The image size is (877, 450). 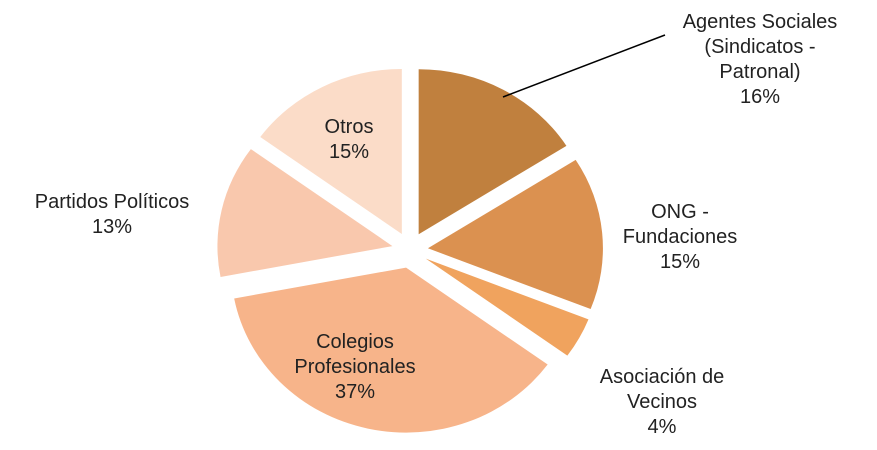 I want to click on slice-label: Colegios Profesionales 37%, so click(x=355, y=367).